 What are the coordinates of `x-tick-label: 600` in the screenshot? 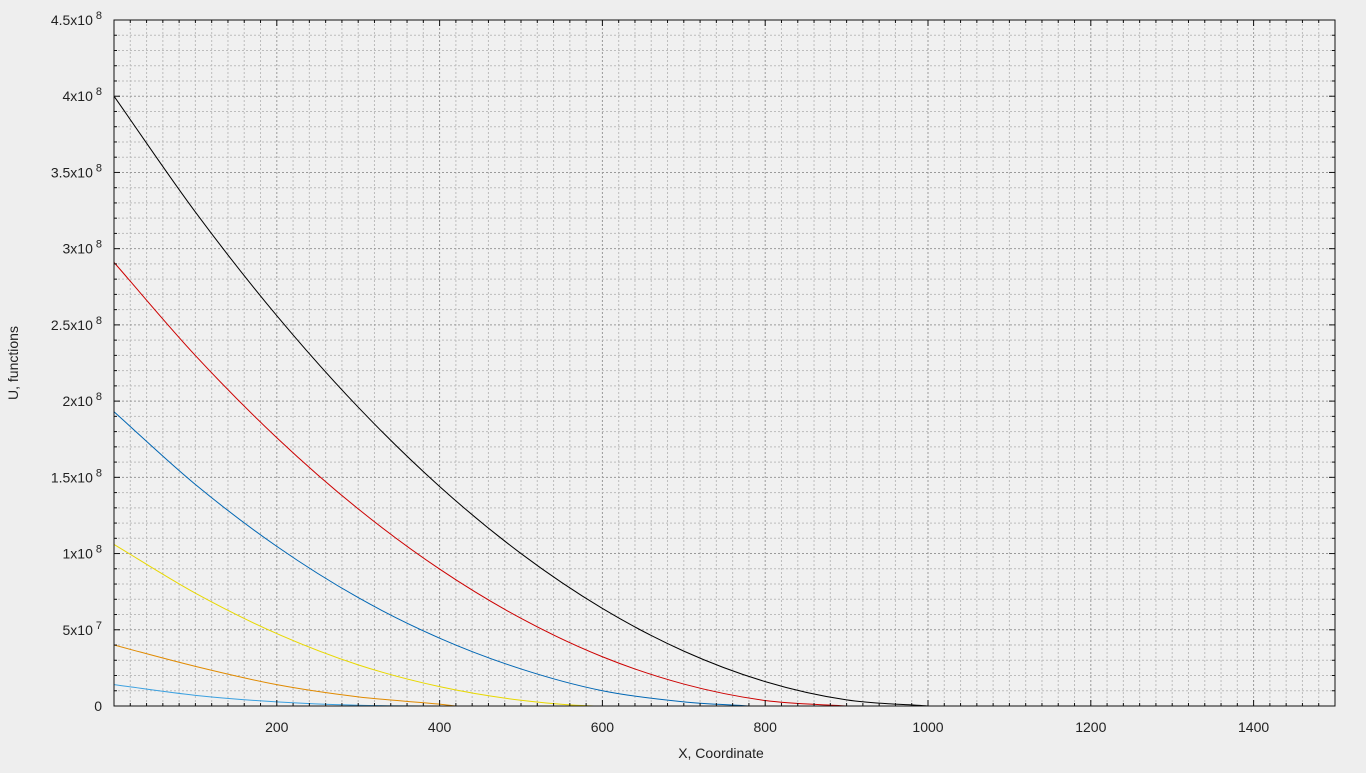 It's located at (603, 727).